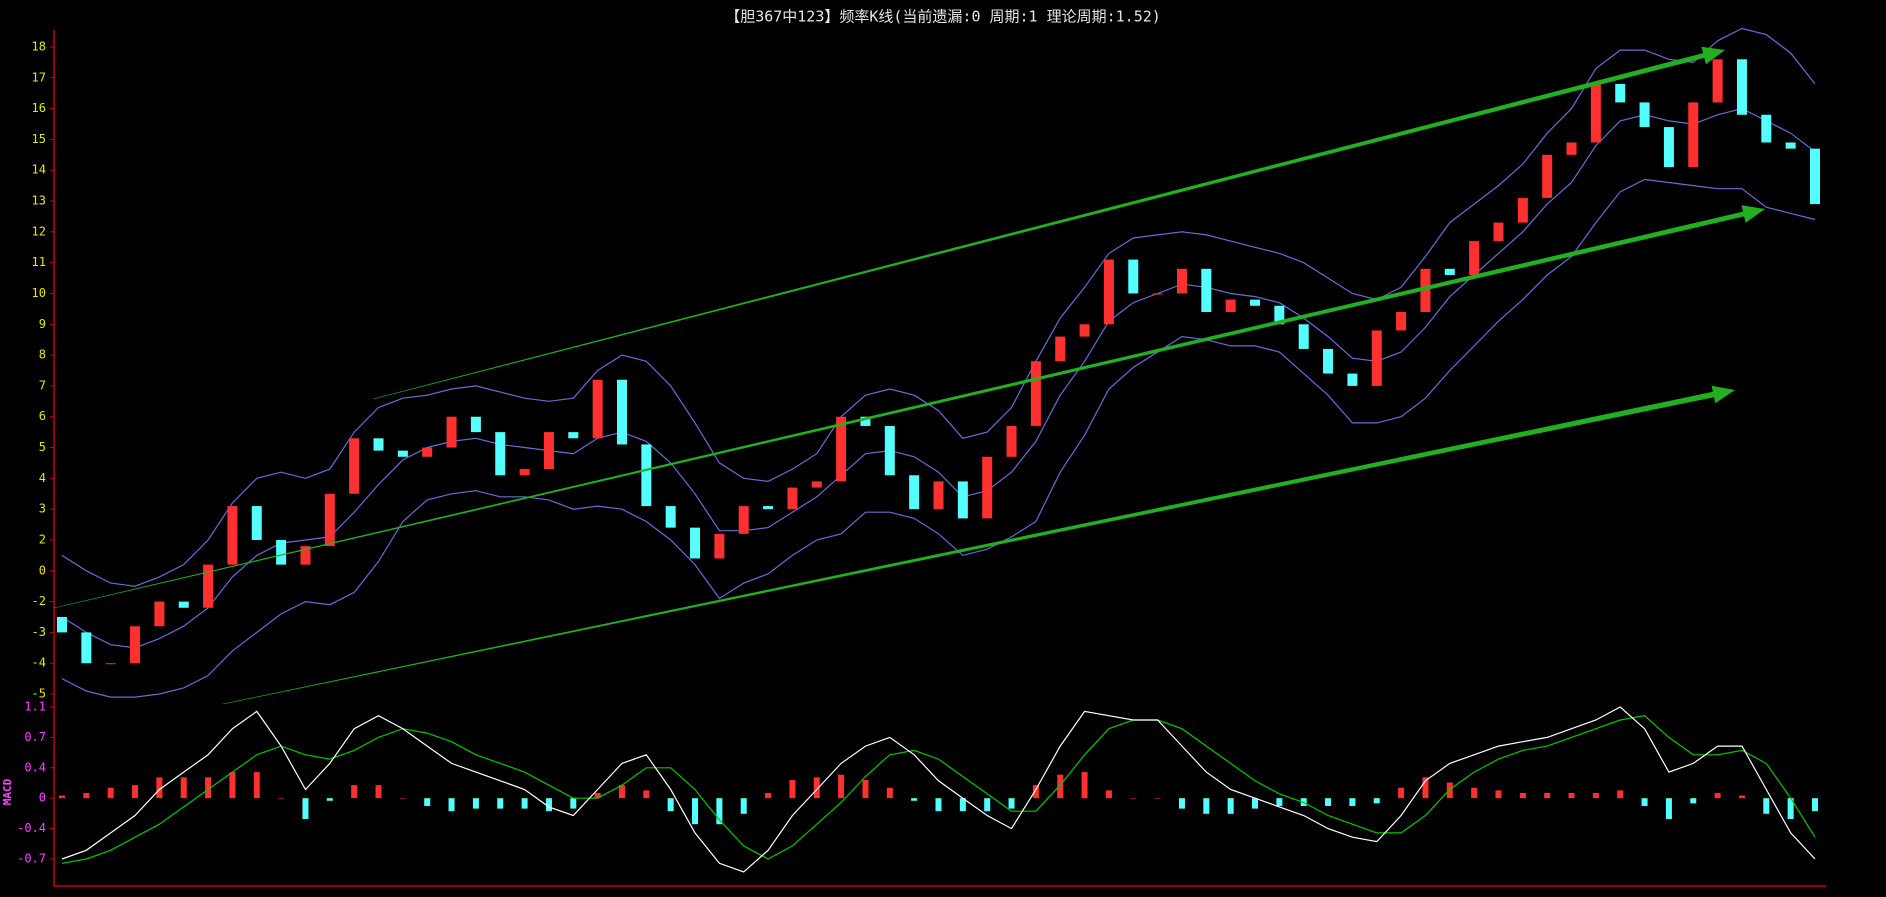  Describe the element at coordinates (39, 601) in the screenshot. I see `y-tick-label: -2` at that location.